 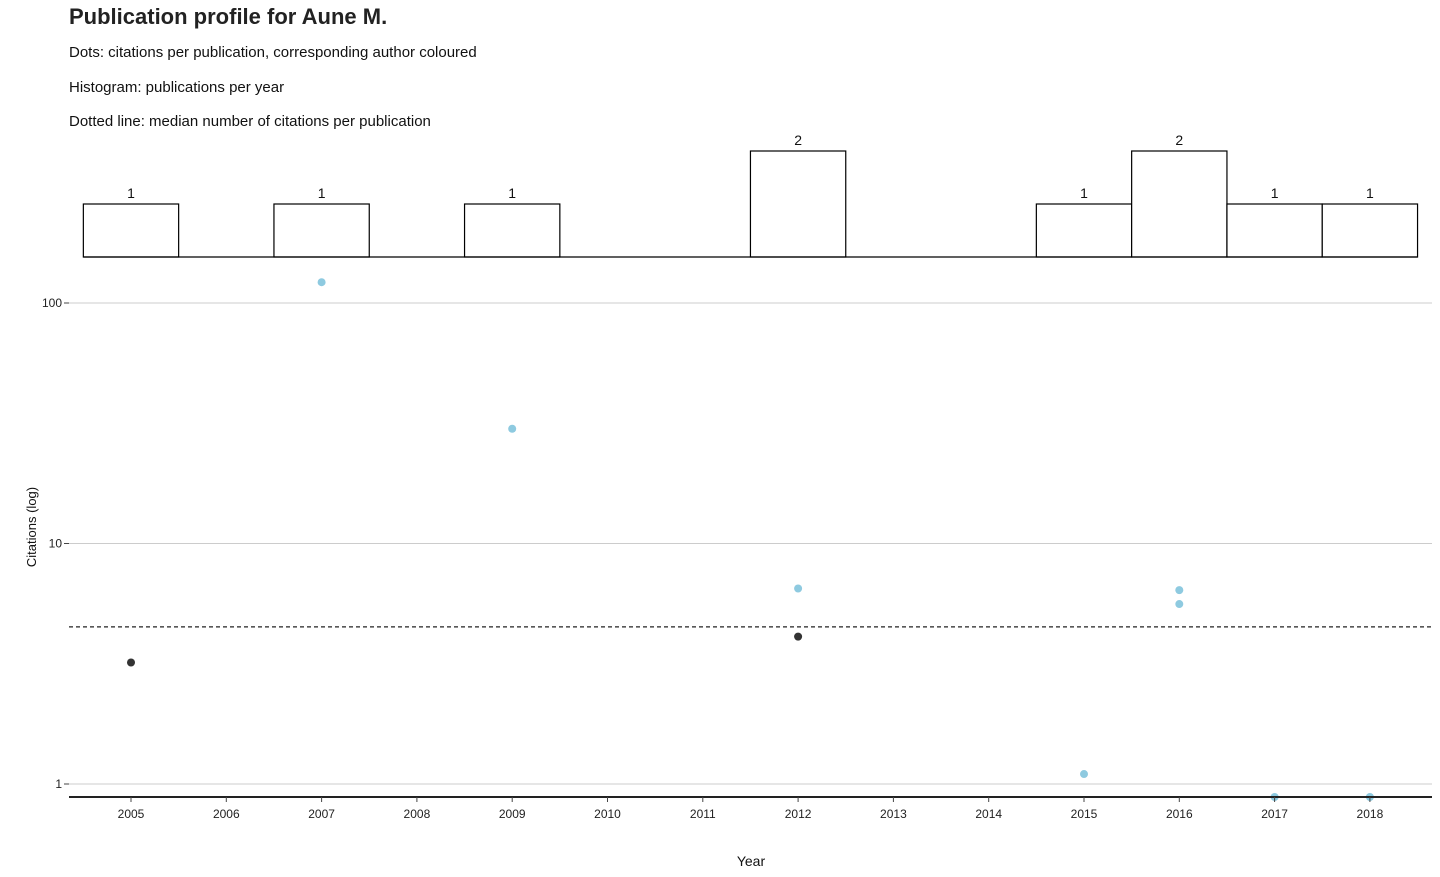 What do you see at coordinates (1370, 230) in the screenshot?
I see `histogram-bar-2018` at bounding box center [1370, 230].